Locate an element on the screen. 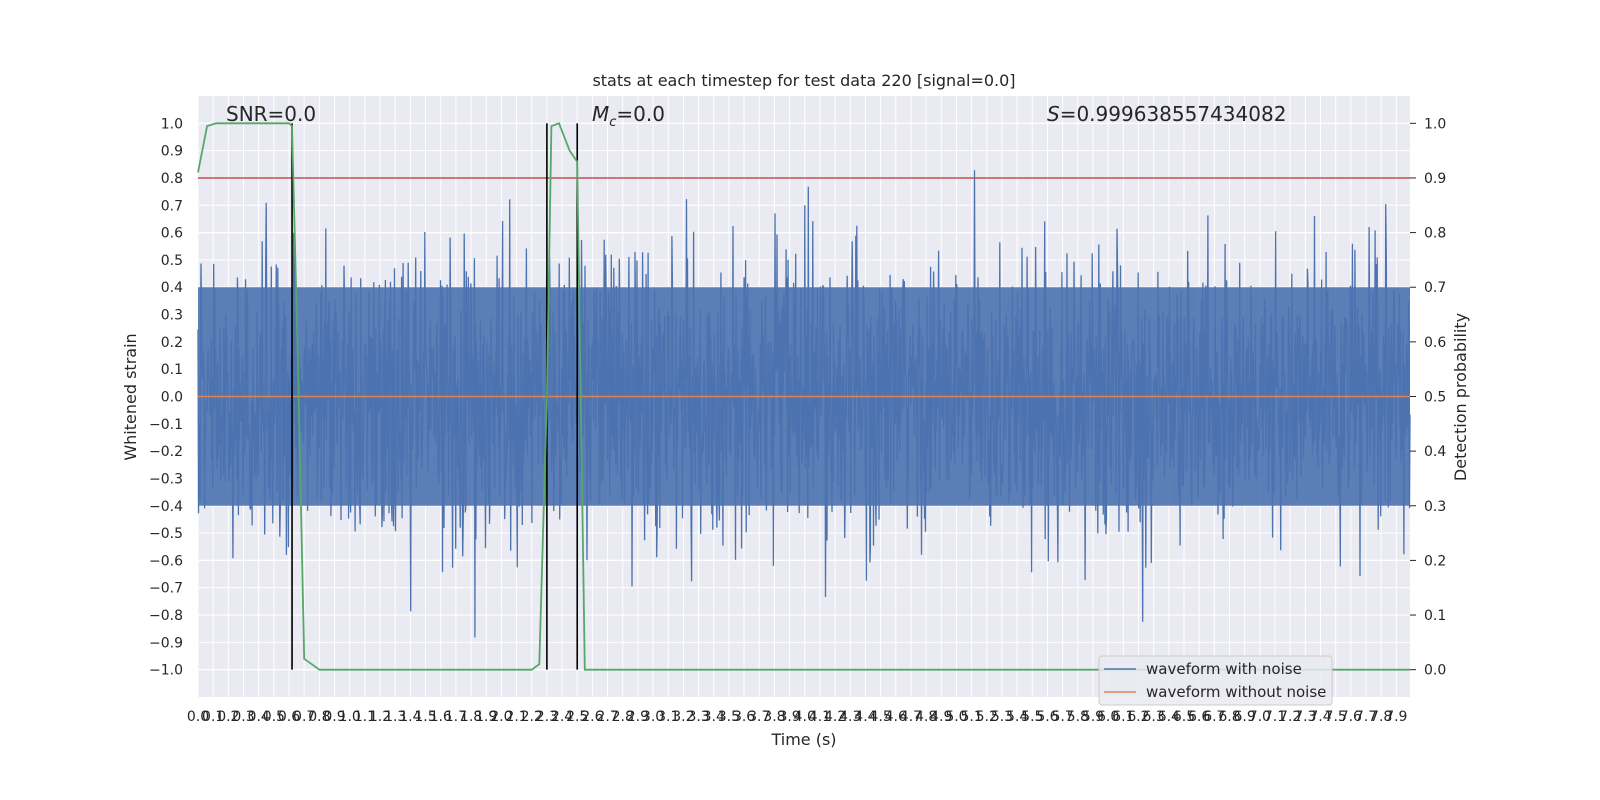 The image size is (1600, 800). x-tick-label: 7.1 is located at coordinates (1275, 717).